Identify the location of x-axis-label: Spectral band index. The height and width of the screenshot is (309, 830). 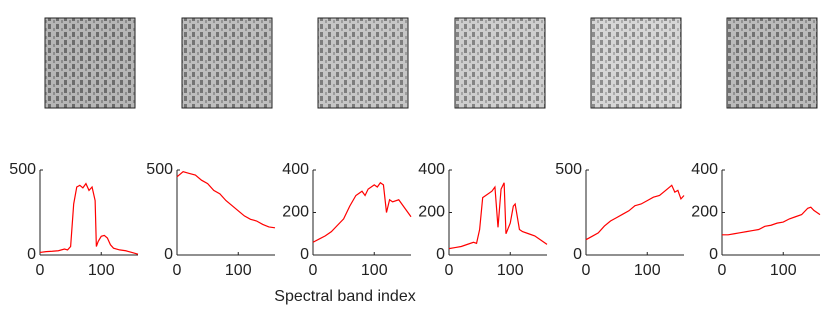
(344, 296).